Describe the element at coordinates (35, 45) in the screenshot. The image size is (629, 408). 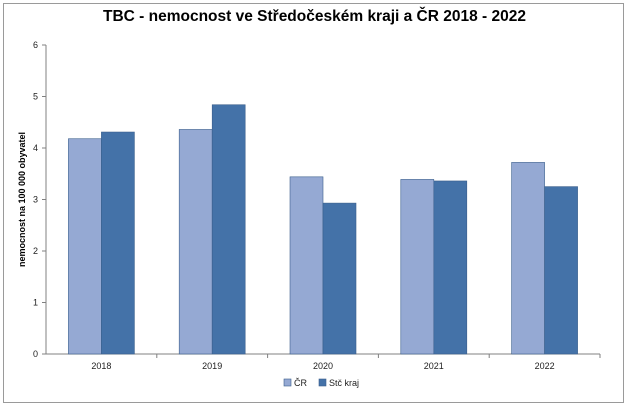
I see `y-tick-label: 6` at that location.